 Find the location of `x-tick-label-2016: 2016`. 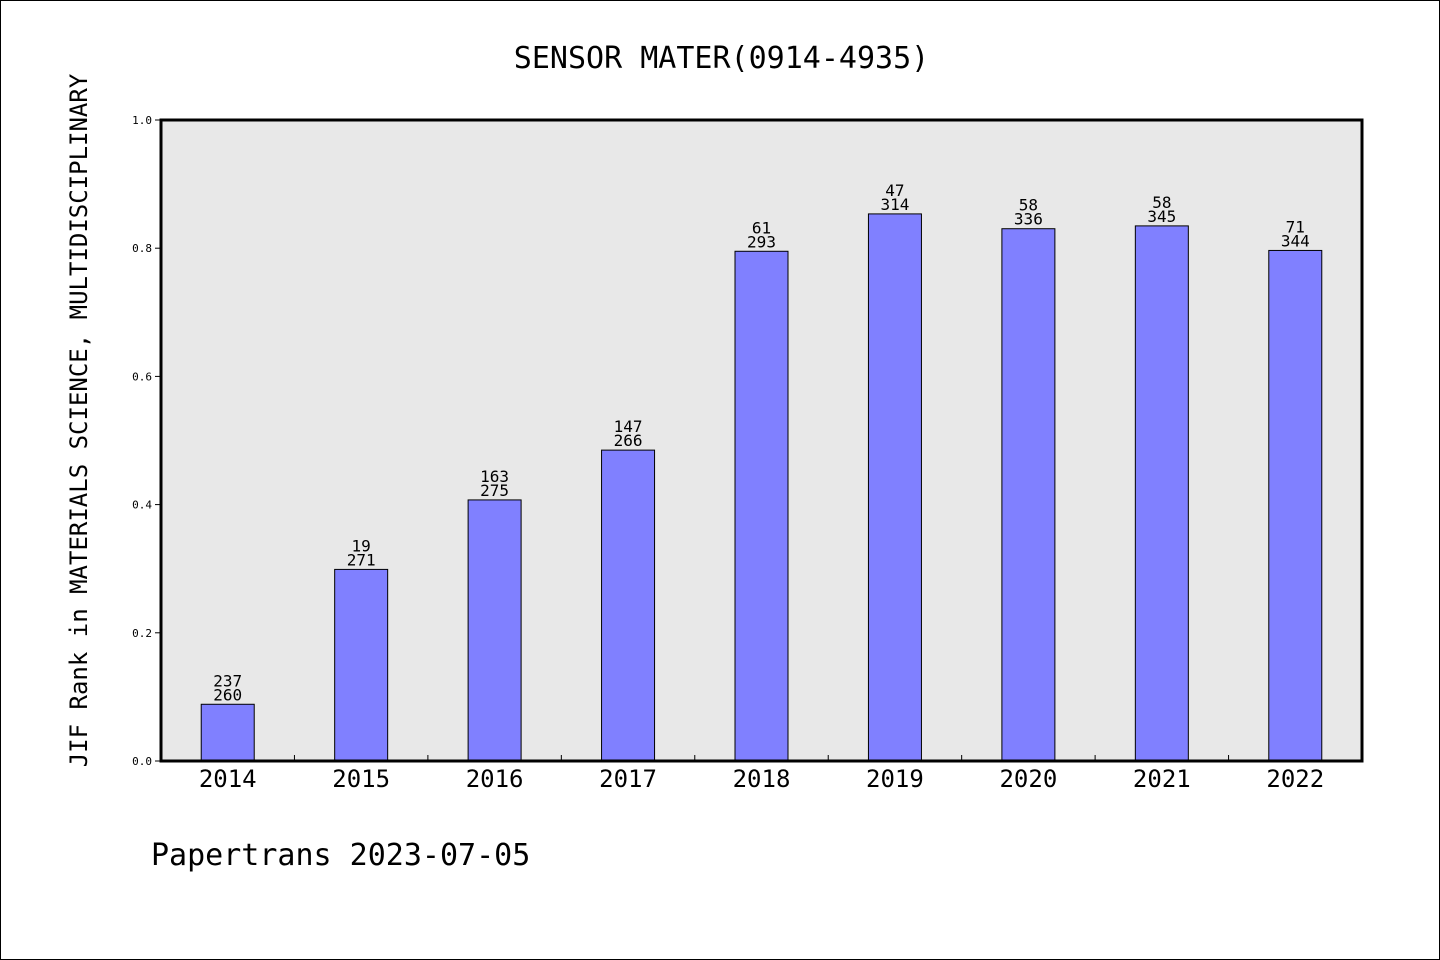

x-tick-label-2016: 2016 is located at coordinates (495, 779).